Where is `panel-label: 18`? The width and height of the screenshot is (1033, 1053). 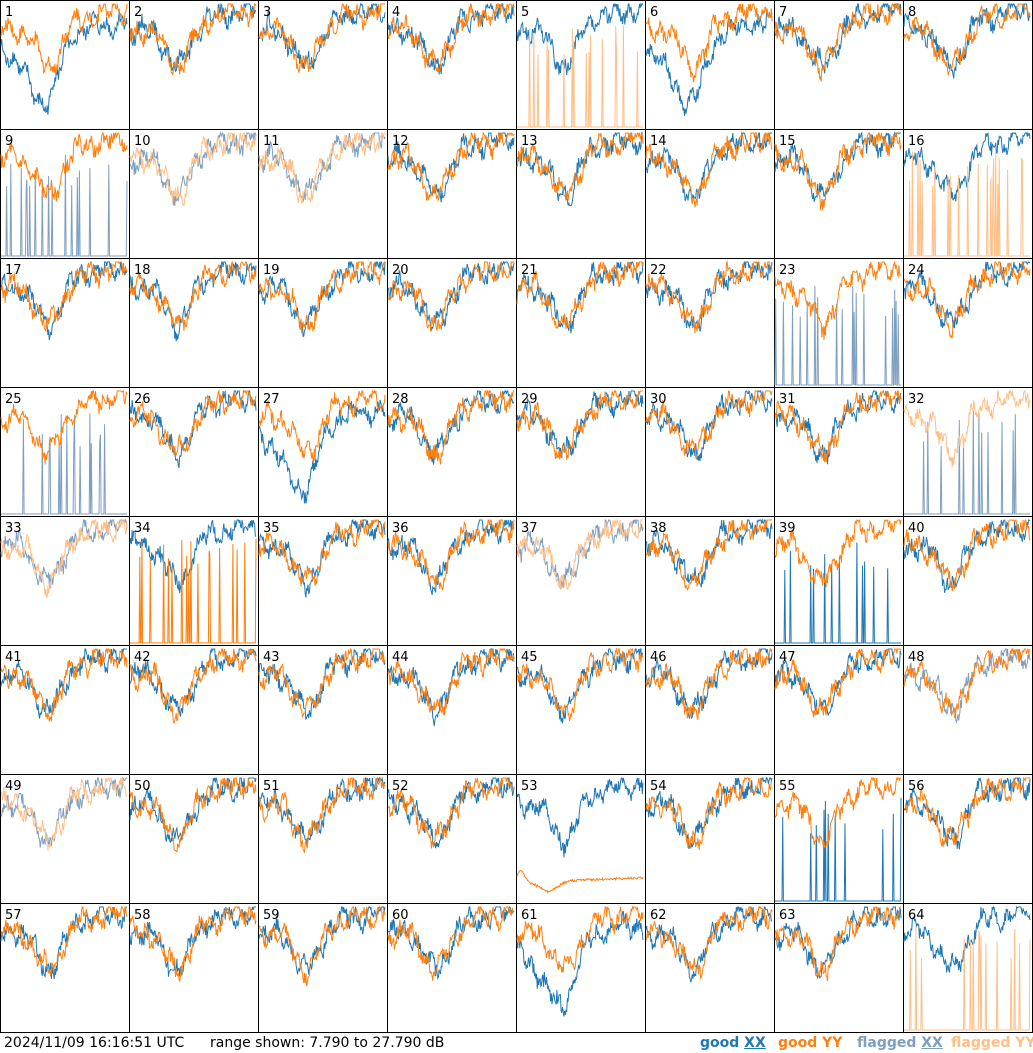
panel-label: 18 is located at coordinates (142, 270).